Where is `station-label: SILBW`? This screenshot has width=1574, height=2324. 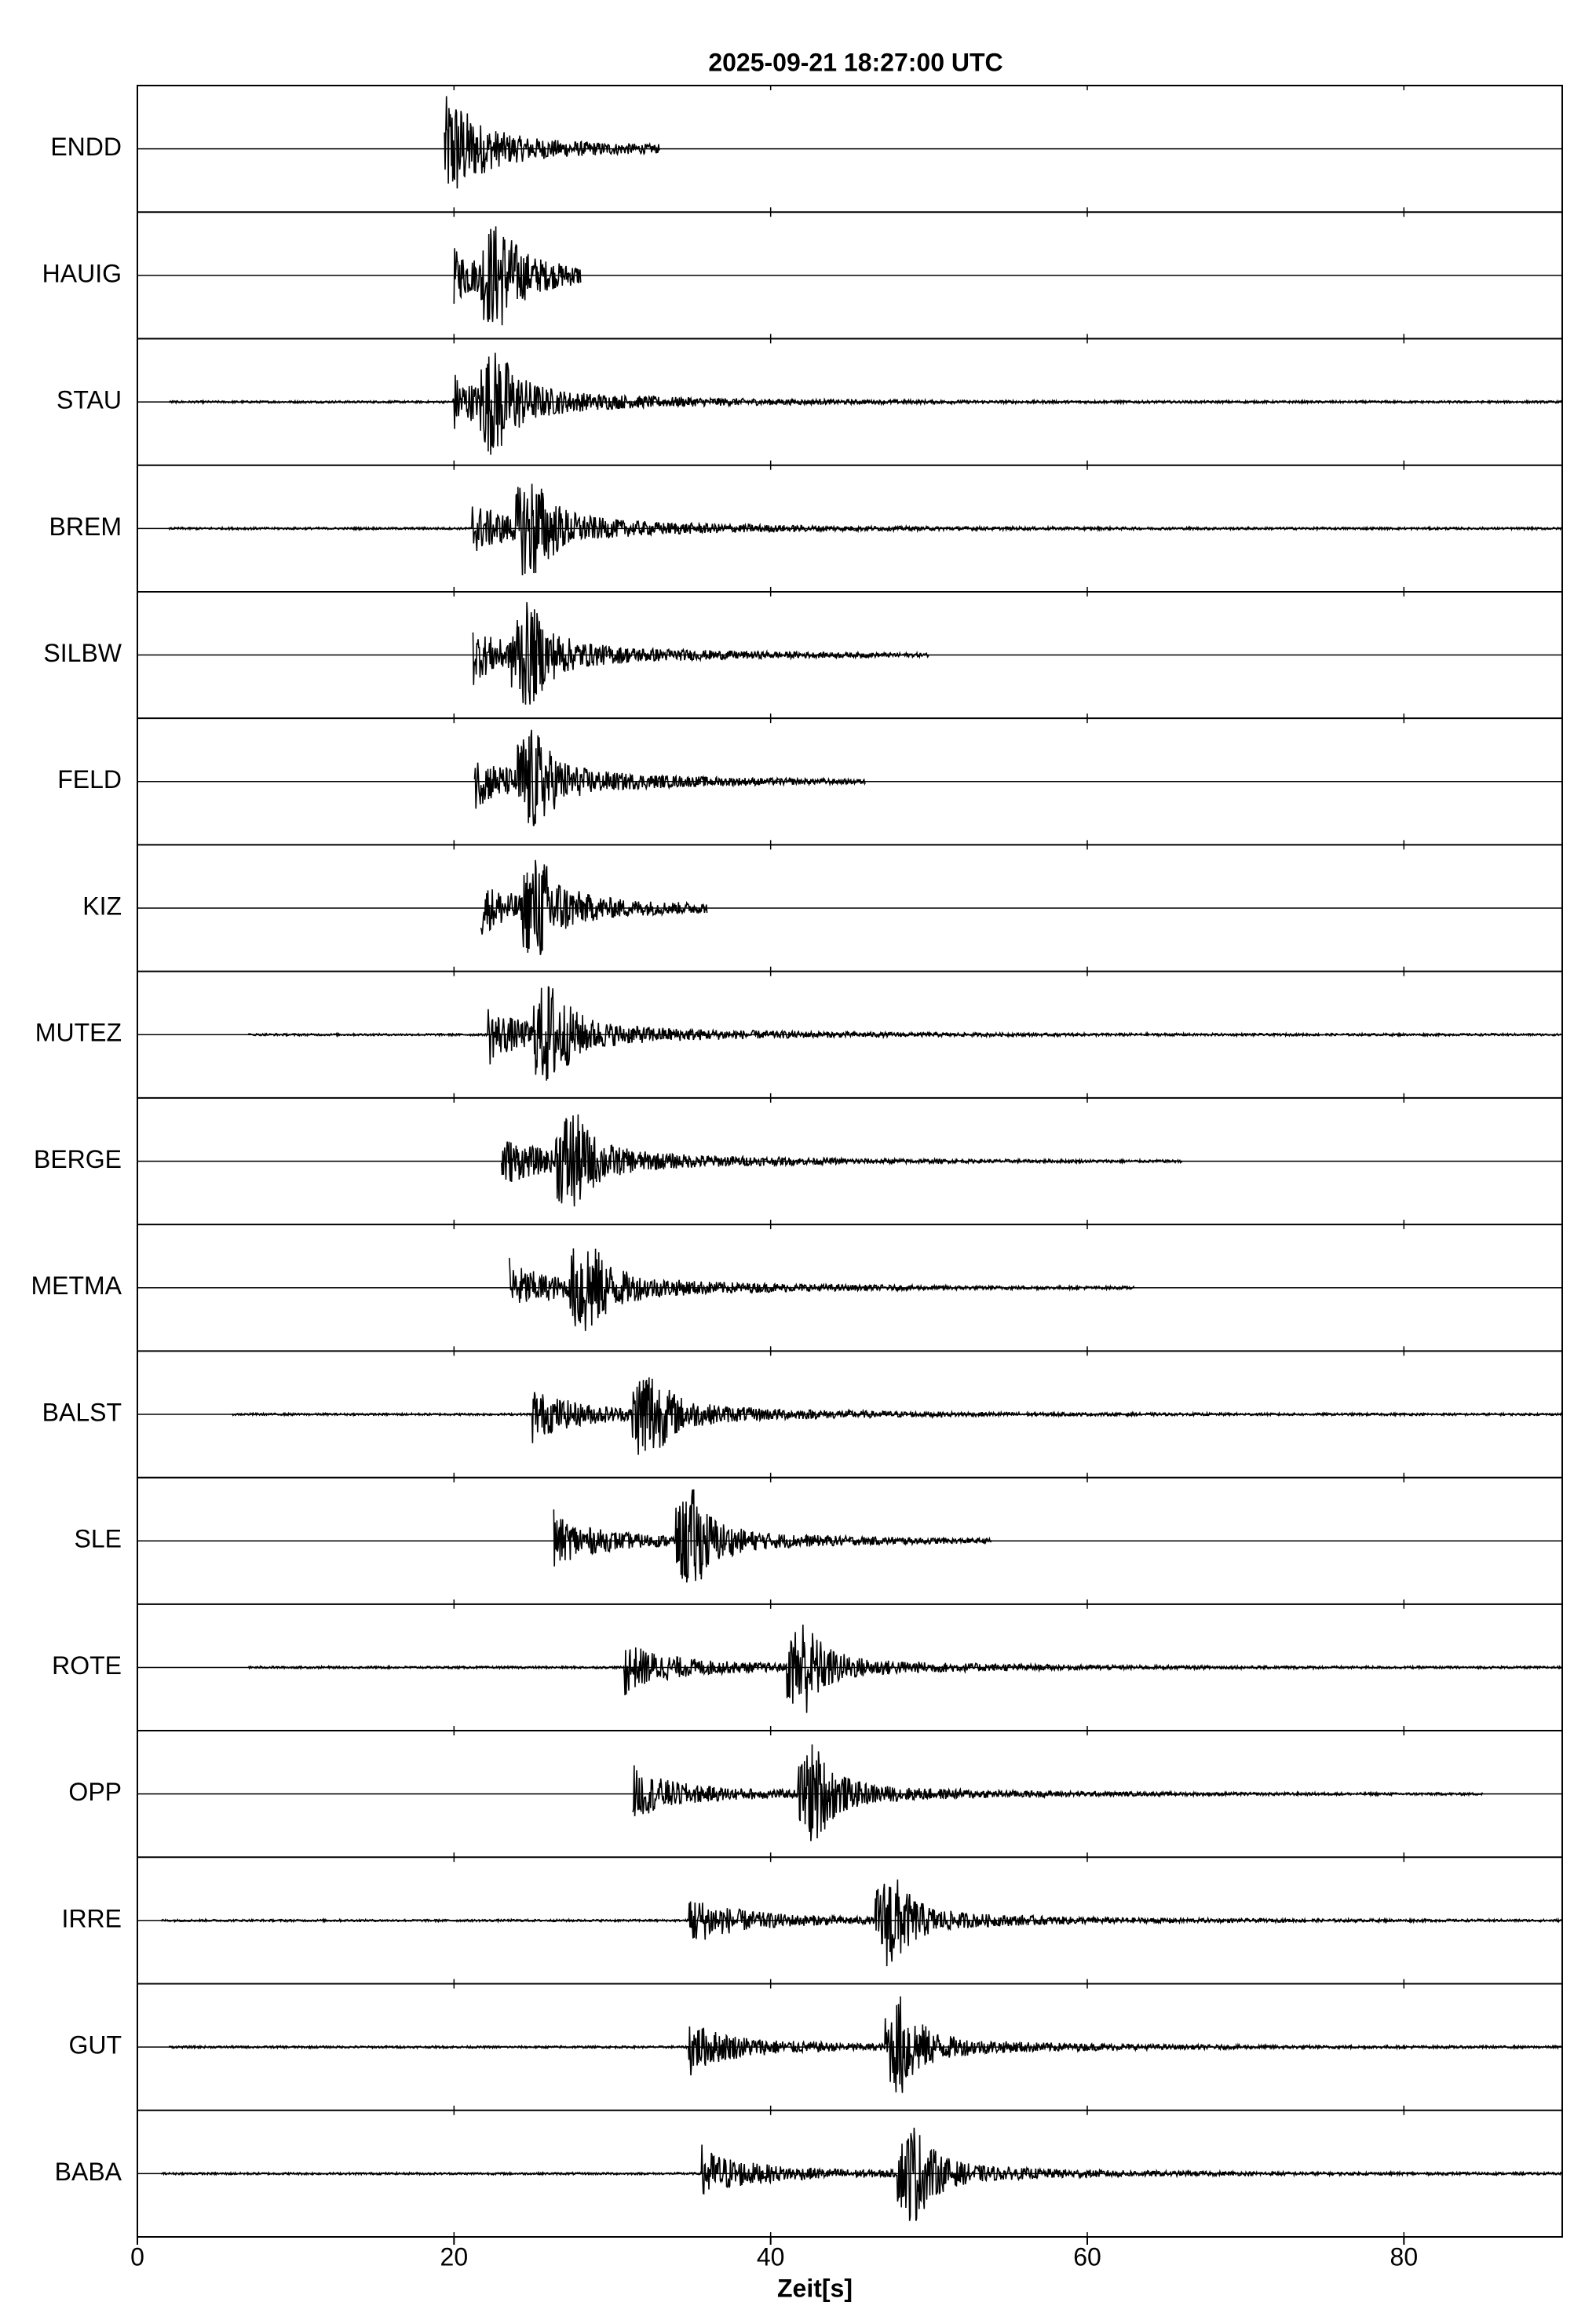
station-label: SILBW is located at coordinates (82, 653).